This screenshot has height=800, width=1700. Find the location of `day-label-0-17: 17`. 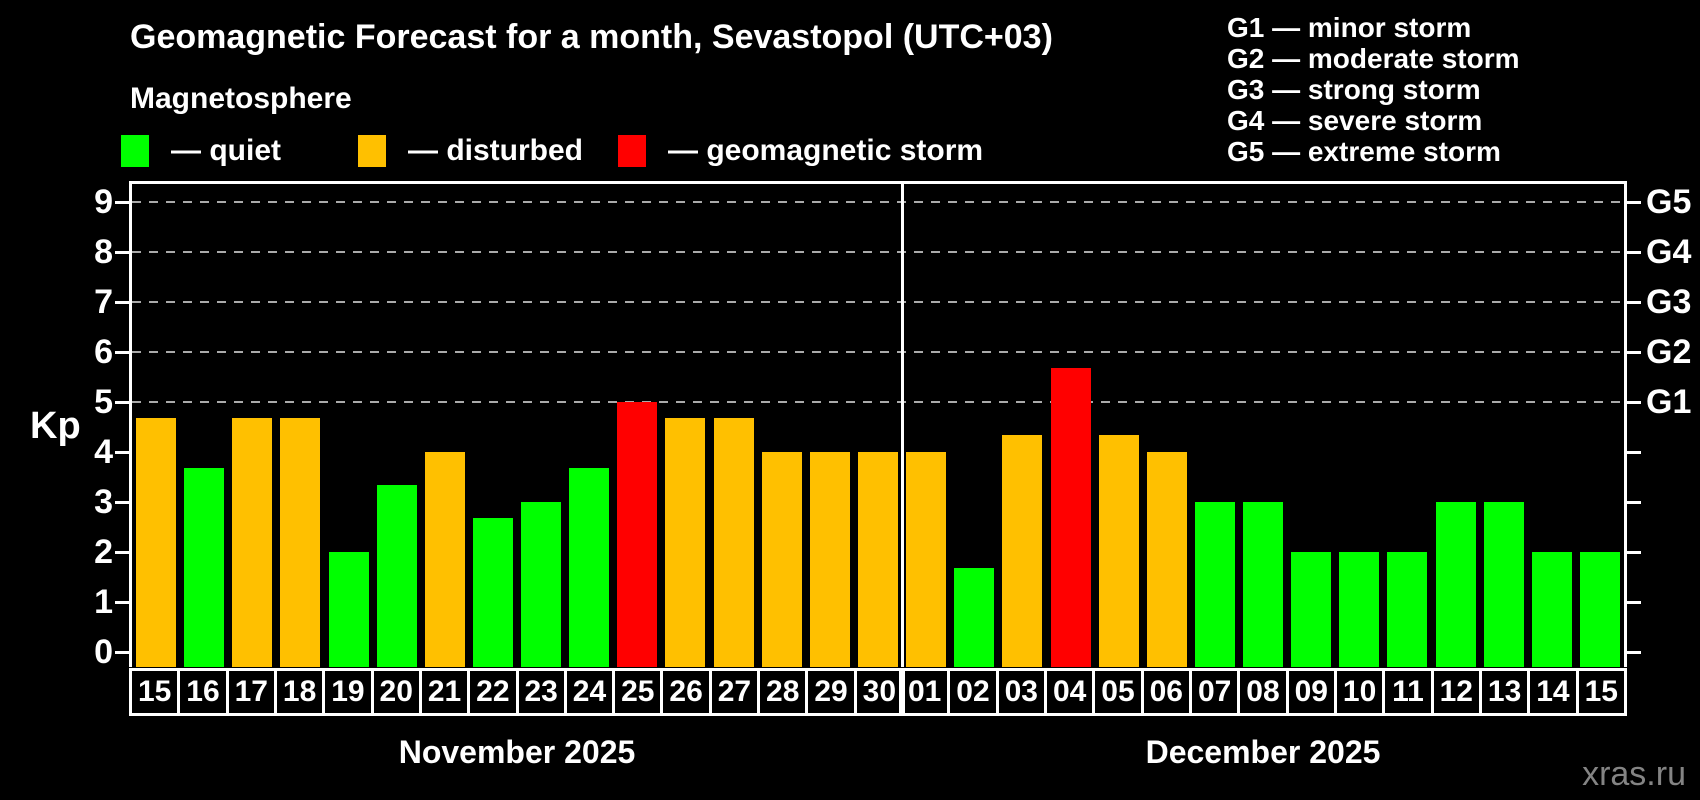

day-label-0-17: 17 is located at coordinates (249, 692).